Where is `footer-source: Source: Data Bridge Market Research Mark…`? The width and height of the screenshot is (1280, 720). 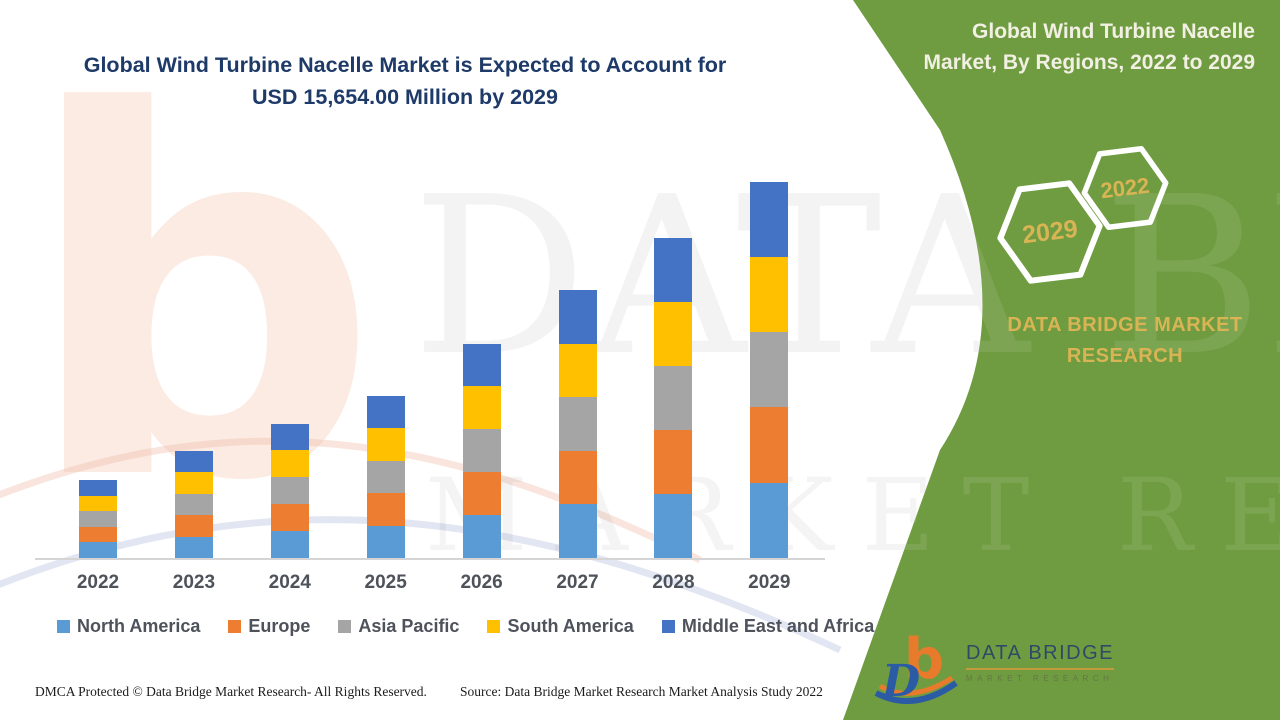
footer-source: Source: Data Bridge Market Research Mark… is located at coordinates (641, 691).